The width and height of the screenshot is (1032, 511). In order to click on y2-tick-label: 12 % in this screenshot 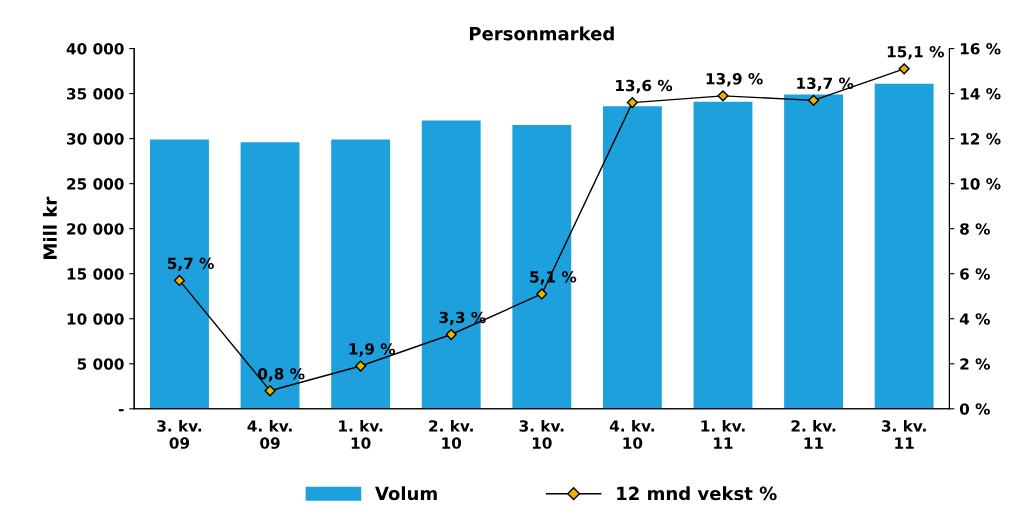, I will do `click(980, 139)`.